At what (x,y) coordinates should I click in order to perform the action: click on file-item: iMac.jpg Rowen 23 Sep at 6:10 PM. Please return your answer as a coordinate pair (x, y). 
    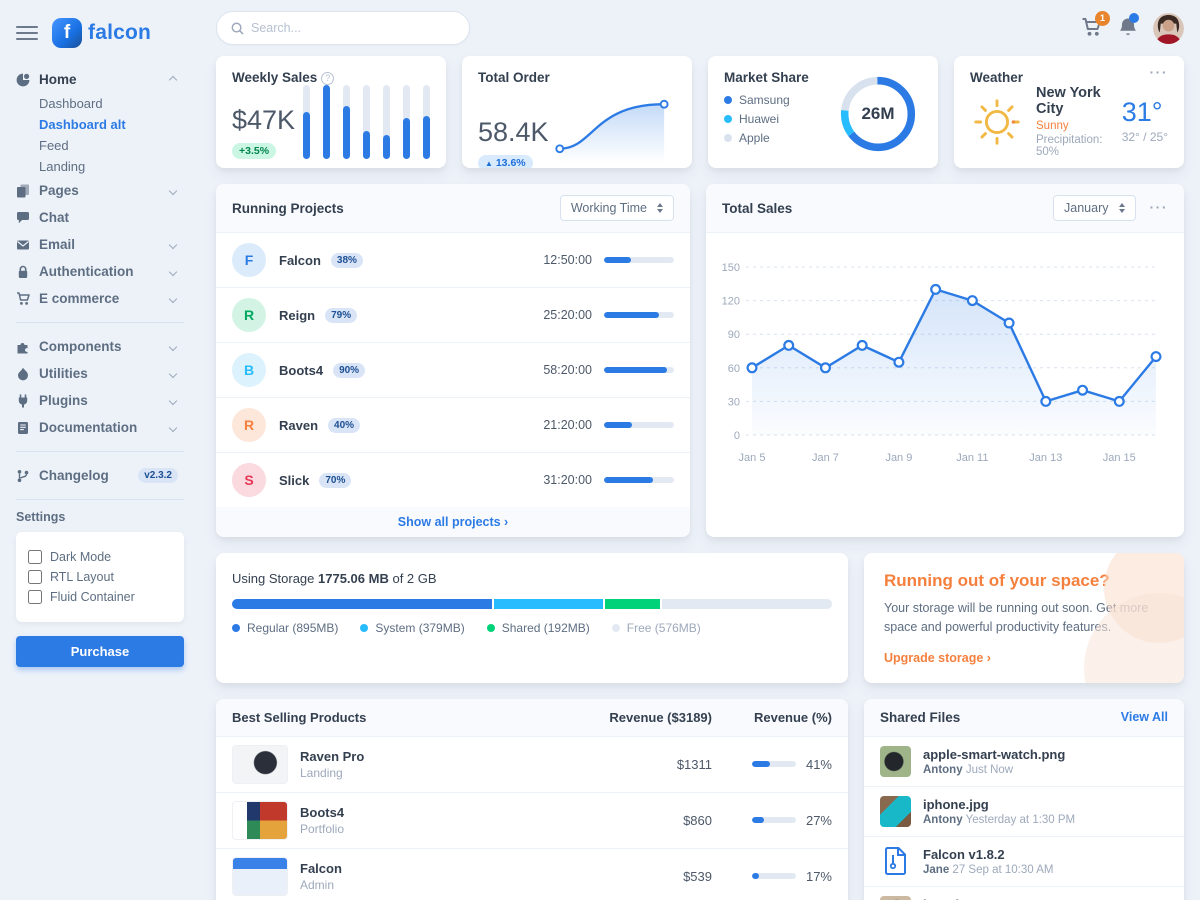
    Looking at the image, I should click on (1024, 893).